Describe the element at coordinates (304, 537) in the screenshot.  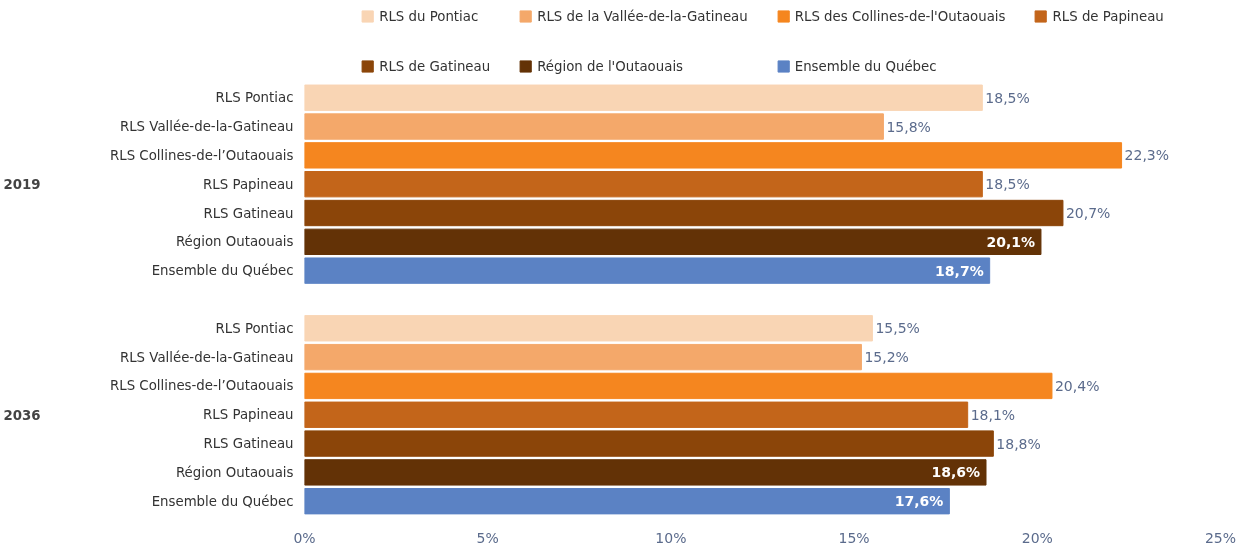
I see `x-tick-label: 0%` at that location.